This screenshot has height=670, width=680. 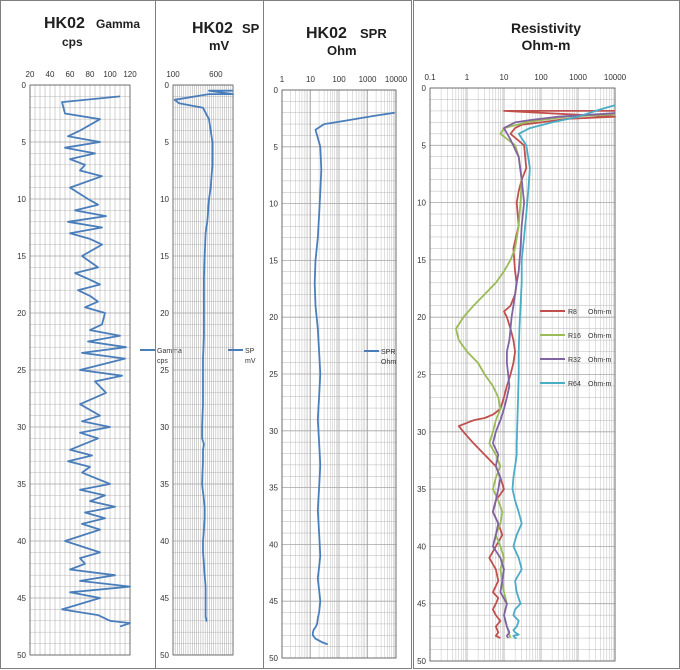 What do you see at coordinates (430, 77) in the screenshot?
I see `x-tick-label: 0.1` at bounding box center [430, 77].